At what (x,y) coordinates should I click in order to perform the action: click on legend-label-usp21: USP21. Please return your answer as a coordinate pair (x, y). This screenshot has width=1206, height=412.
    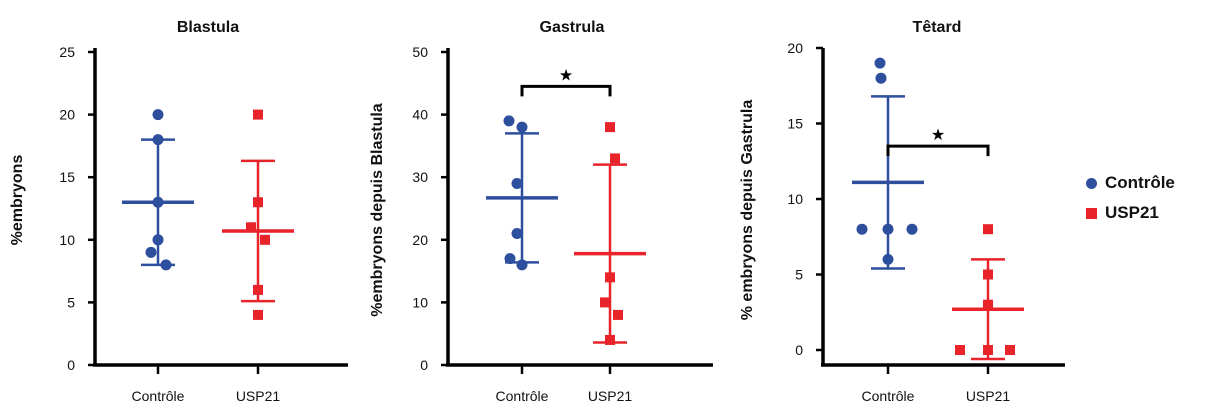
    Looking at the image, I should click on (1132, 212).